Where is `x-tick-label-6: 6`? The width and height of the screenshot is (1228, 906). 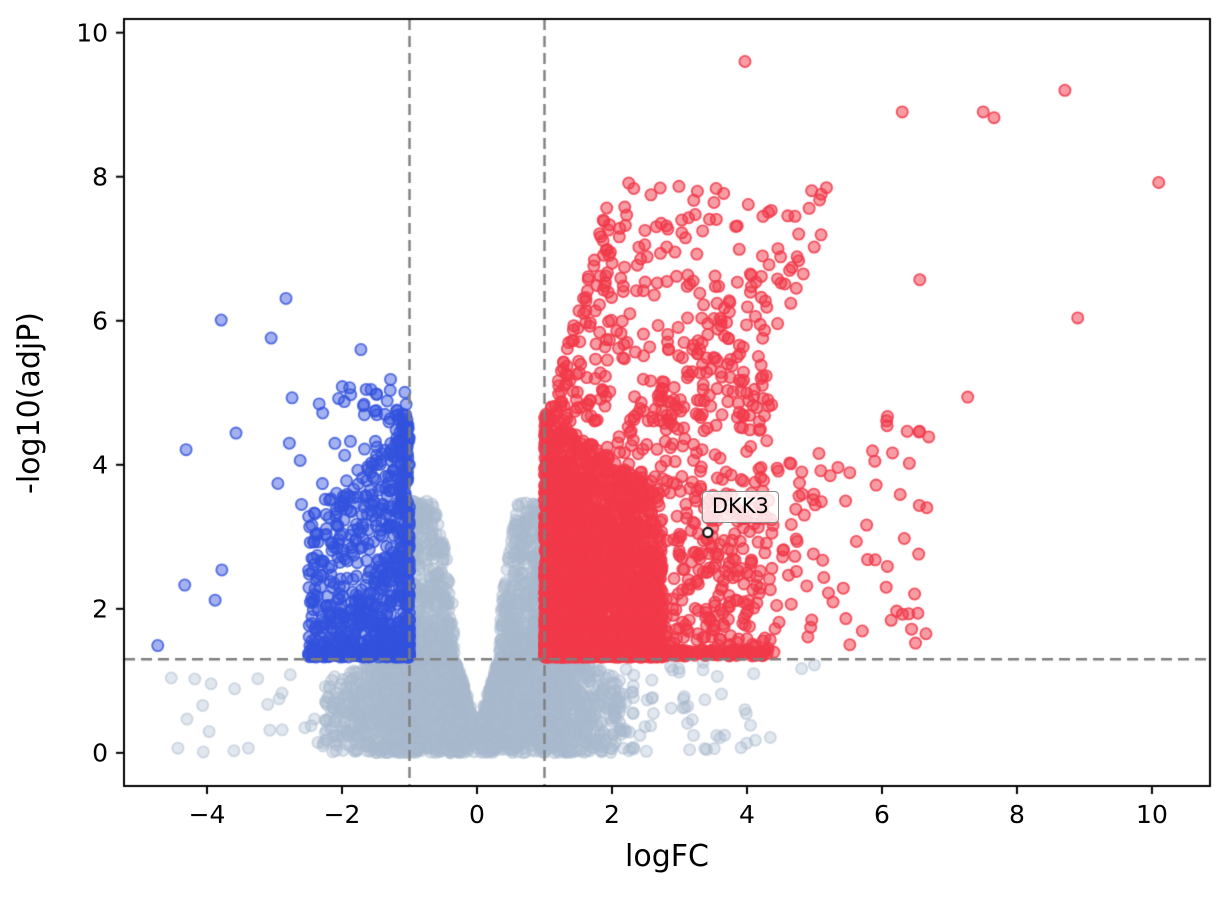 x-tick-label-6: 6 is located at coordinates (882, 814).